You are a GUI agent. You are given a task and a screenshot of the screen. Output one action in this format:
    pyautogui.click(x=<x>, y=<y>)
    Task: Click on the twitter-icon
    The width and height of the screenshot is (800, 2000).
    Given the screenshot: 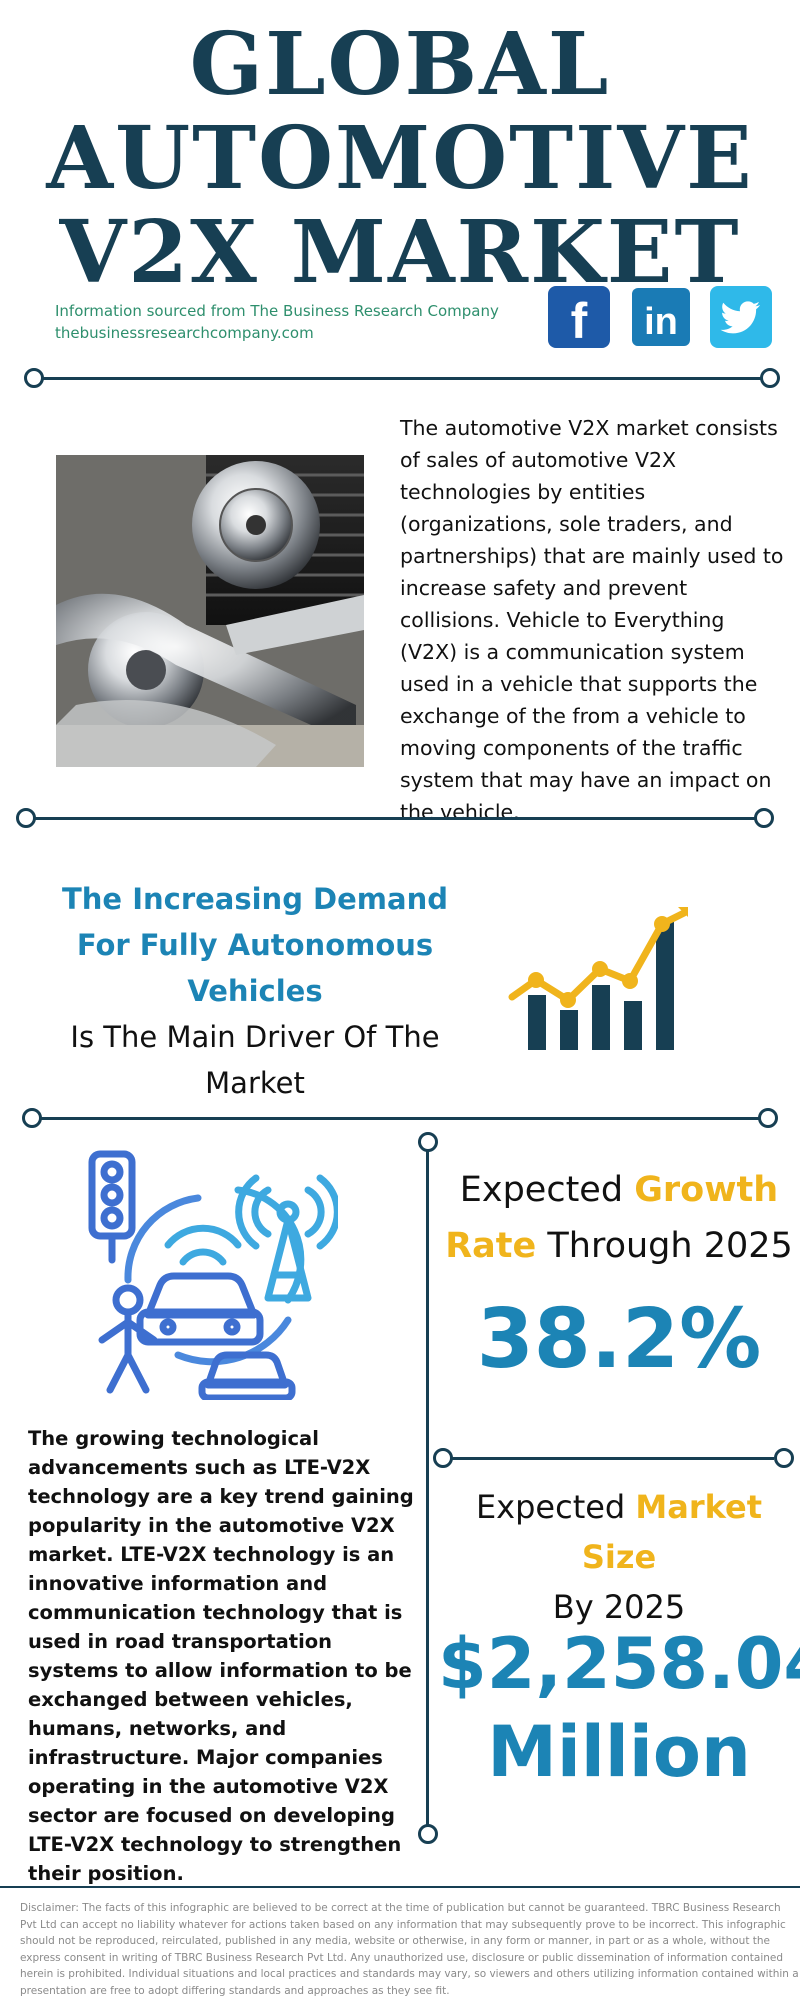 What is the action you would take?
    pyautogui.click(x=741, y=317)
    